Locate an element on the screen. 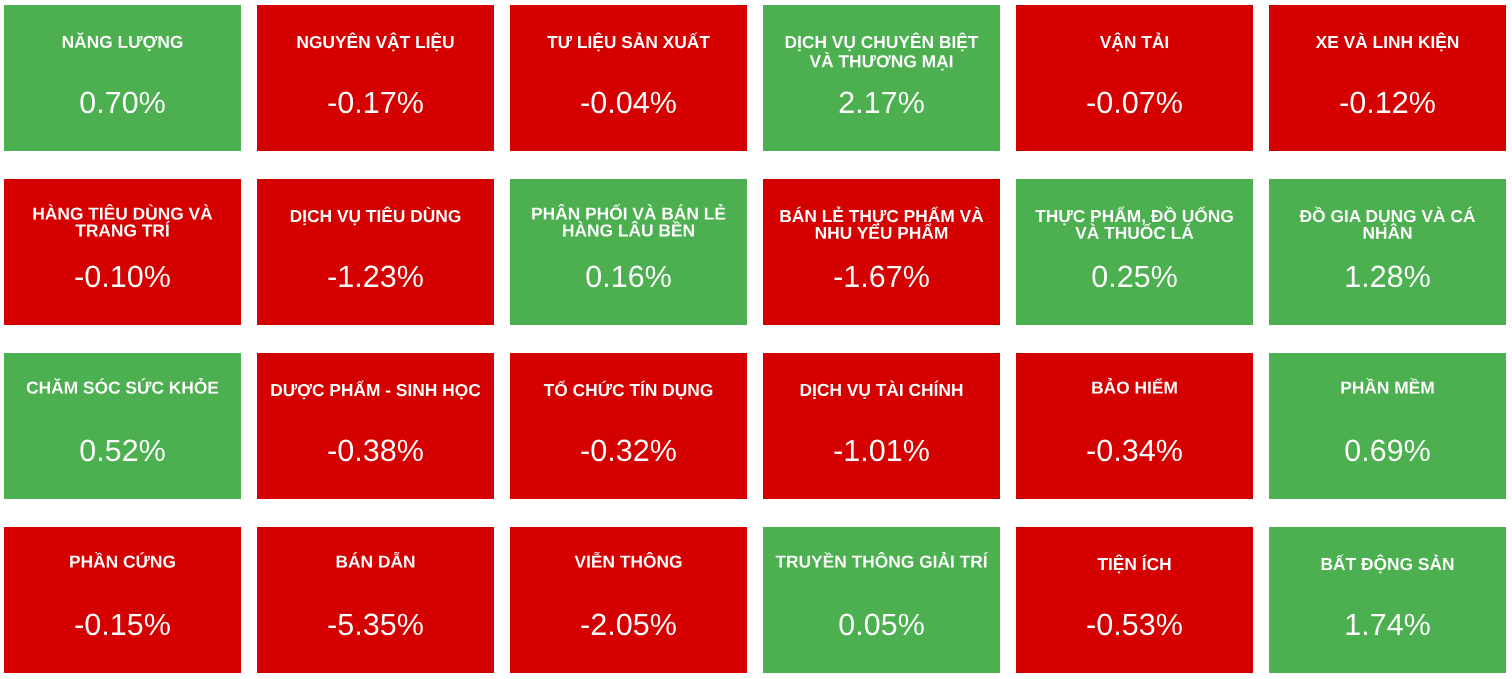 The height and width of the screenshot is (679, 1512). data-label: -1.67% is located at coordinates (881, 276).